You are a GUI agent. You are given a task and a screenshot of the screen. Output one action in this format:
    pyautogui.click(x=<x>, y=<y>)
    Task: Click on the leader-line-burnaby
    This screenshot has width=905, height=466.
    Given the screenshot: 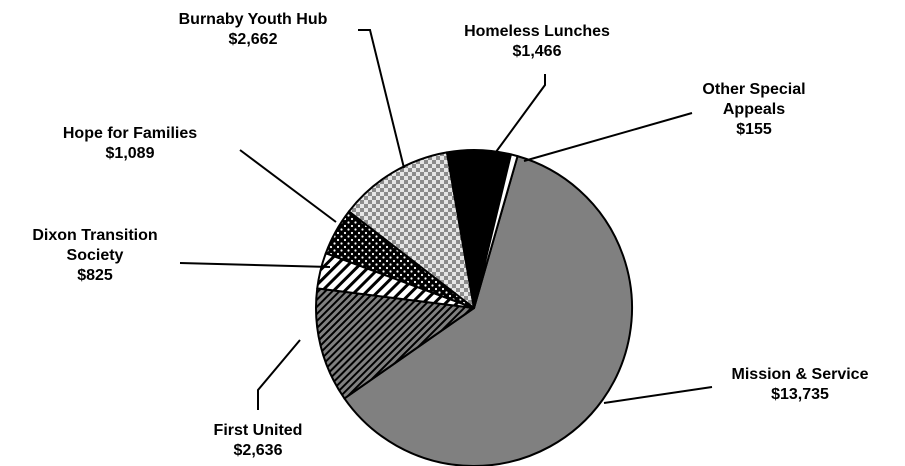 What is the action you would take?
    pyautogui.click(x=381, y=99)
    